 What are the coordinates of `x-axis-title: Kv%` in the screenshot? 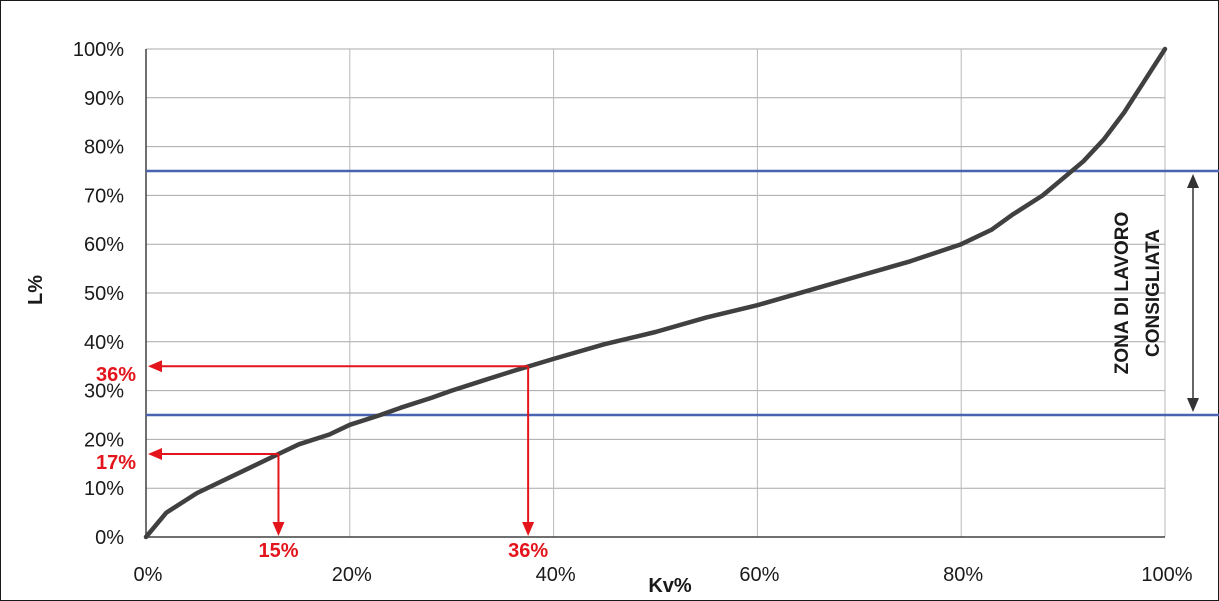 It's located at (670, 586).